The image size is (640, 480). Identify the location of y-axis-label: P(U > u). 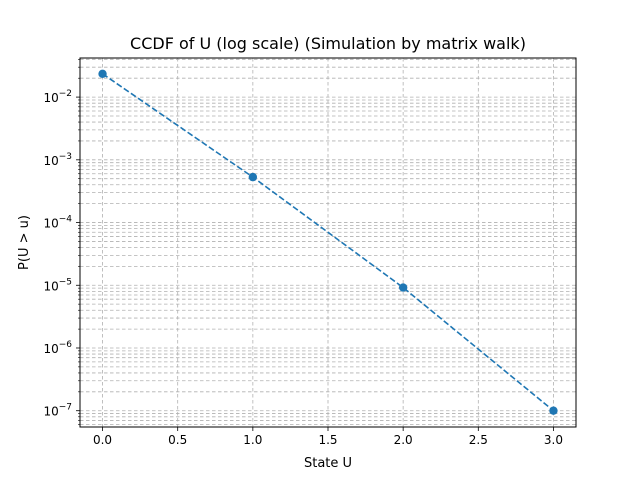
(24, 242).